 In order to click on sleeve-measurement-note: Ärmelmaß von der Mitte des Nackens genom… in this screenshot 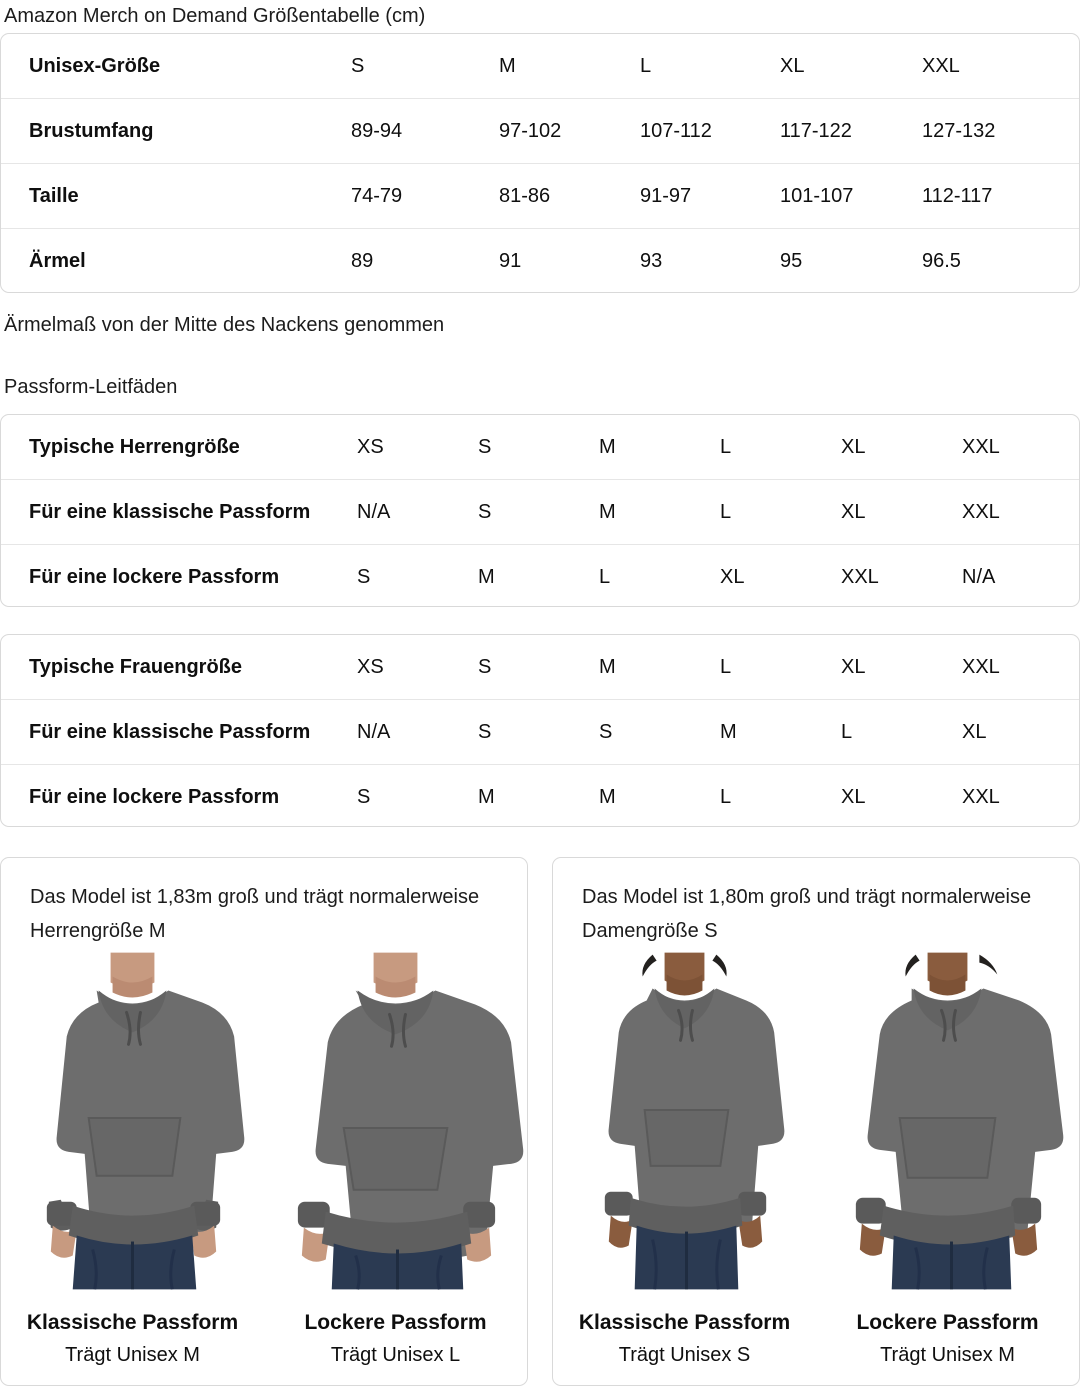, I will do `click(224, 325)`.